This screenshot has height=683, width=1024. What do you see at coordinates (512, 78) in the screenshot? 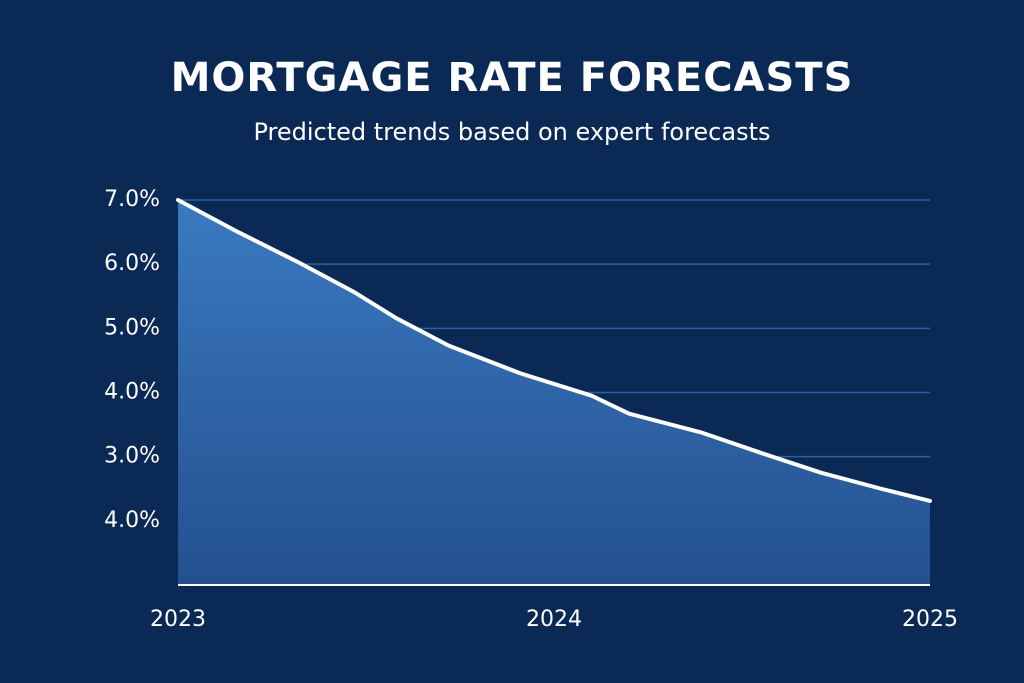
I see `chart-title: MORTGAGE RATE FORECASTS` at bounding box center [512, 78].